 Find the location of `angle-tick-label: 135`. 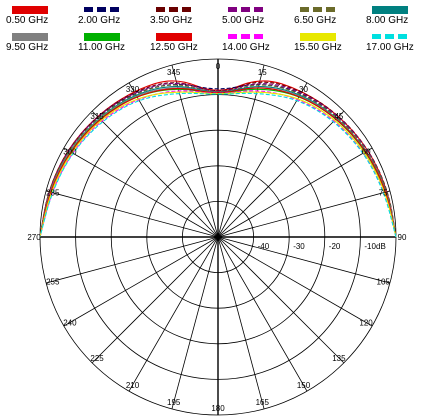

angle-tick-label: 135 is located at coordinates (339, 358).